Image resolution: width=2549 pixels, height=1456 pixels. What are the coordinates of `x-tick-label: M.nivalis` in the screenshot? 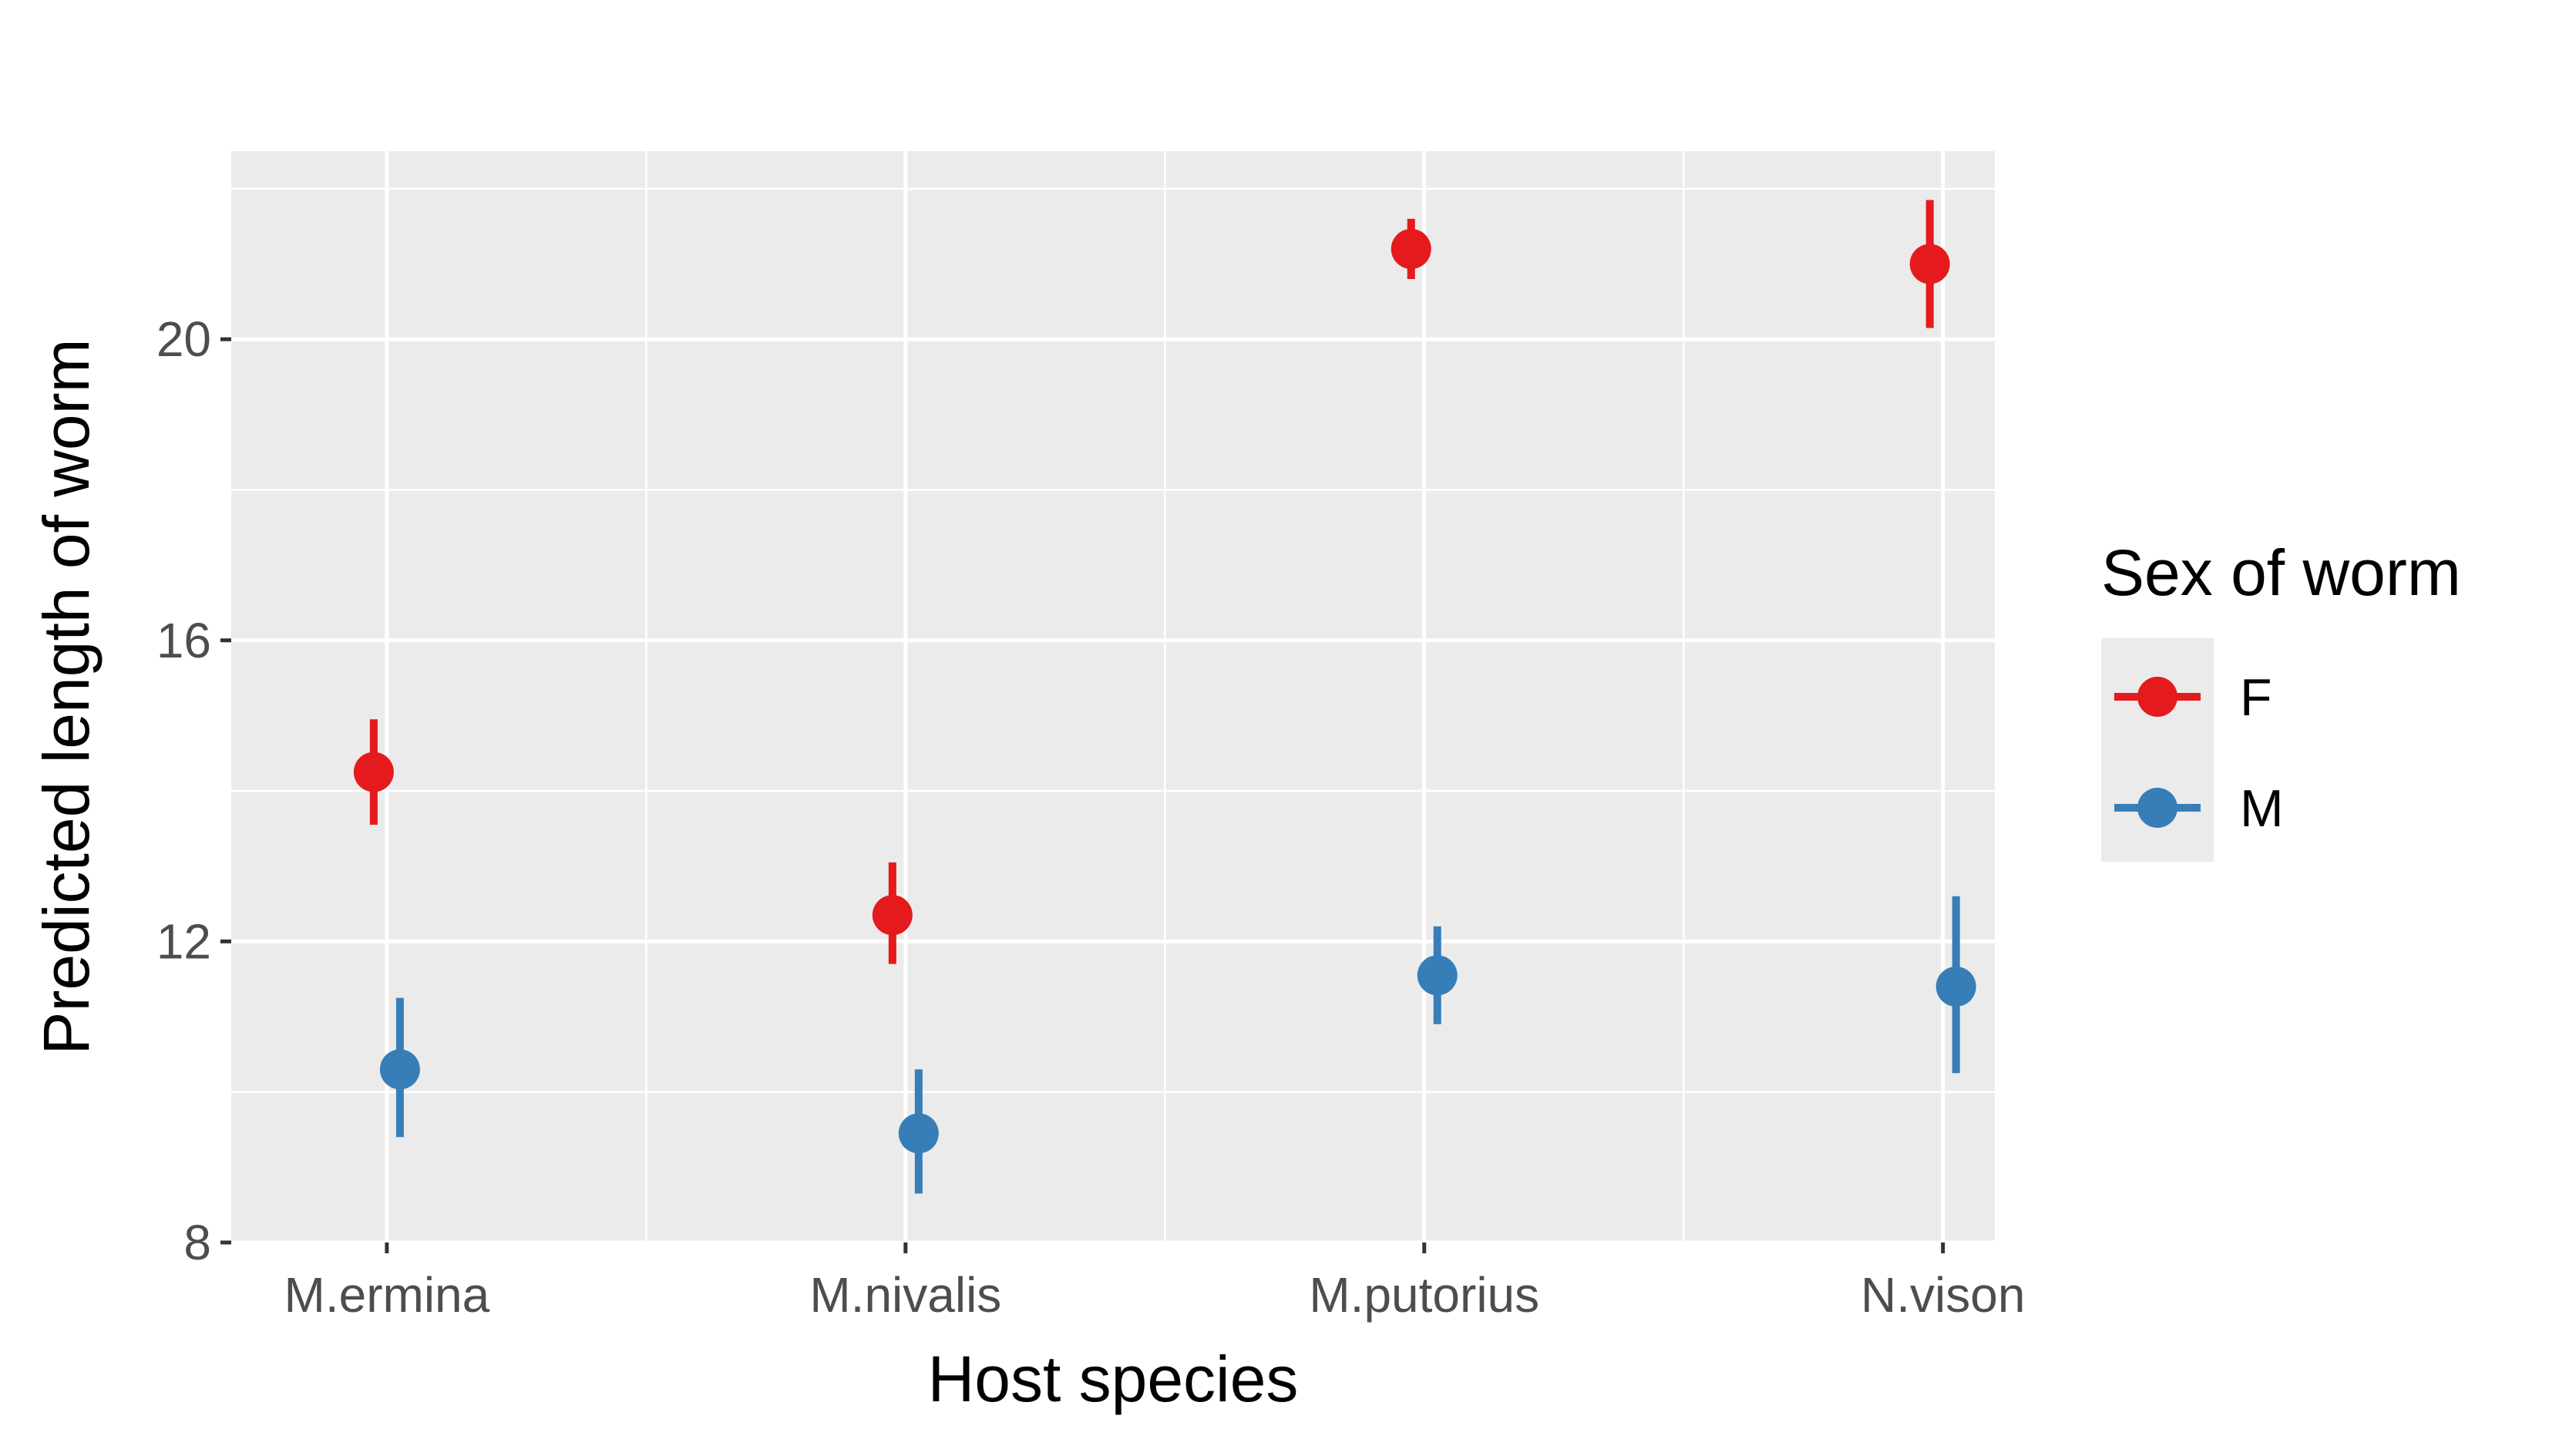 It's located at (905, 1295).